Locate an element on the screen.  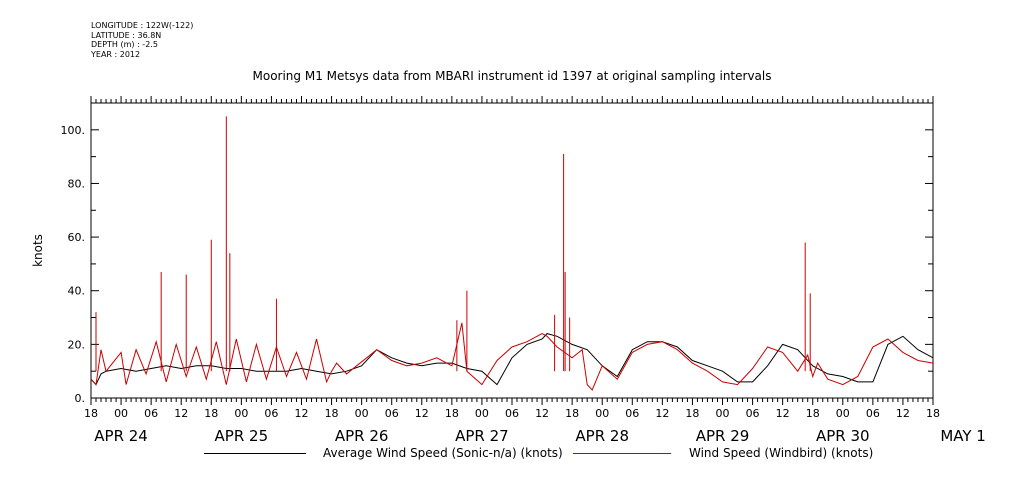
meta-latitude: LATITUDE : 36.8N is located at coordinates (126, 35).